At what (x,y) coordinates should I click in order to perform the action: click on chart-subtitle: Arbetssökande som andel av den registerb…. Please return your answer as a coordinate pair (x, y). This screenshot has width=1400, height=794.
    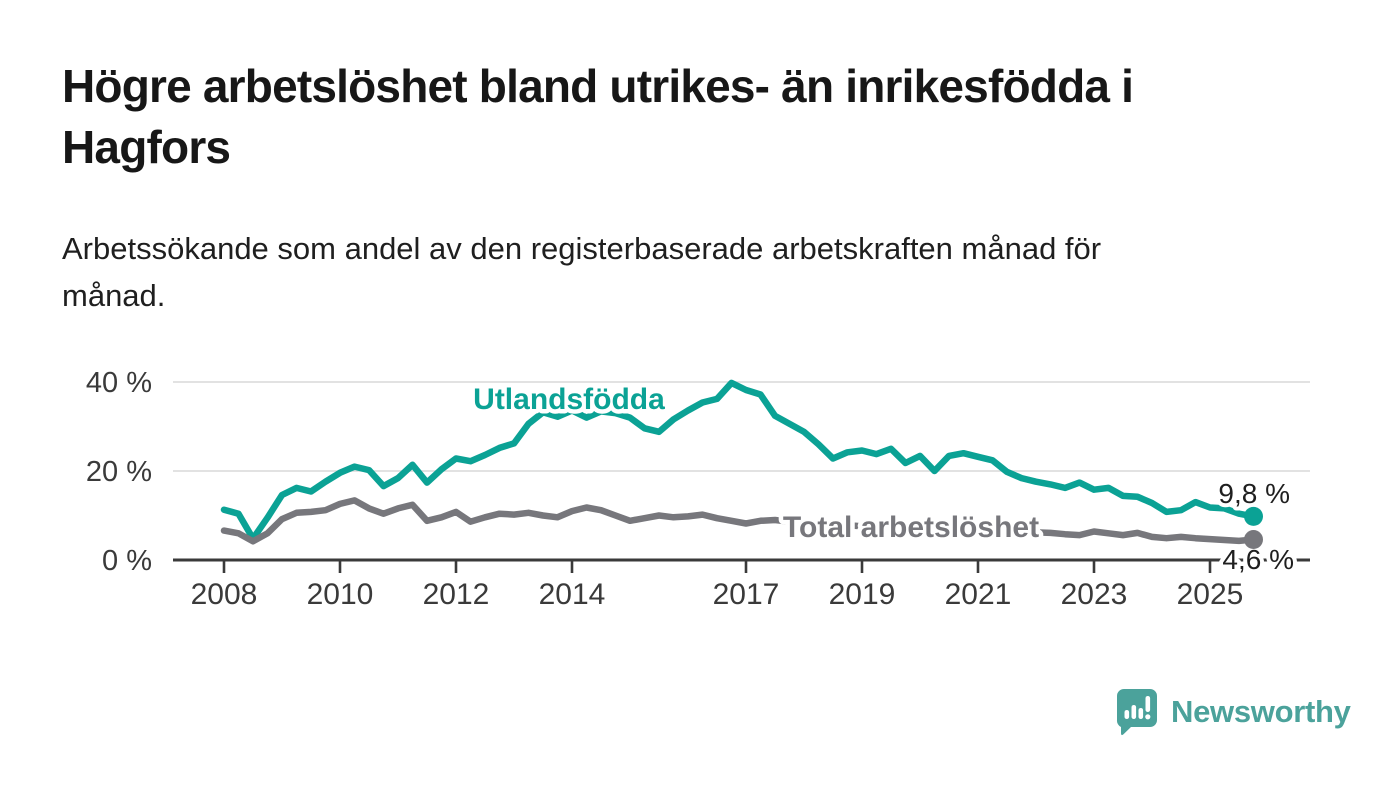
    Looking at the image, I should click on (582, 272).